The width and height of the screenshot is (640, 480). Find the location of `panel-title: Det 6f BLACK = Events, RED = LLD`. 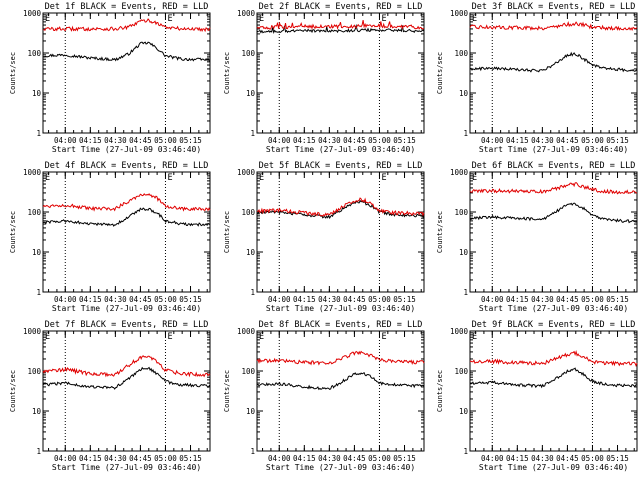

panel-title: Det 6f BLACK = Events, RED = LLD is located at coordinates (554, 166).